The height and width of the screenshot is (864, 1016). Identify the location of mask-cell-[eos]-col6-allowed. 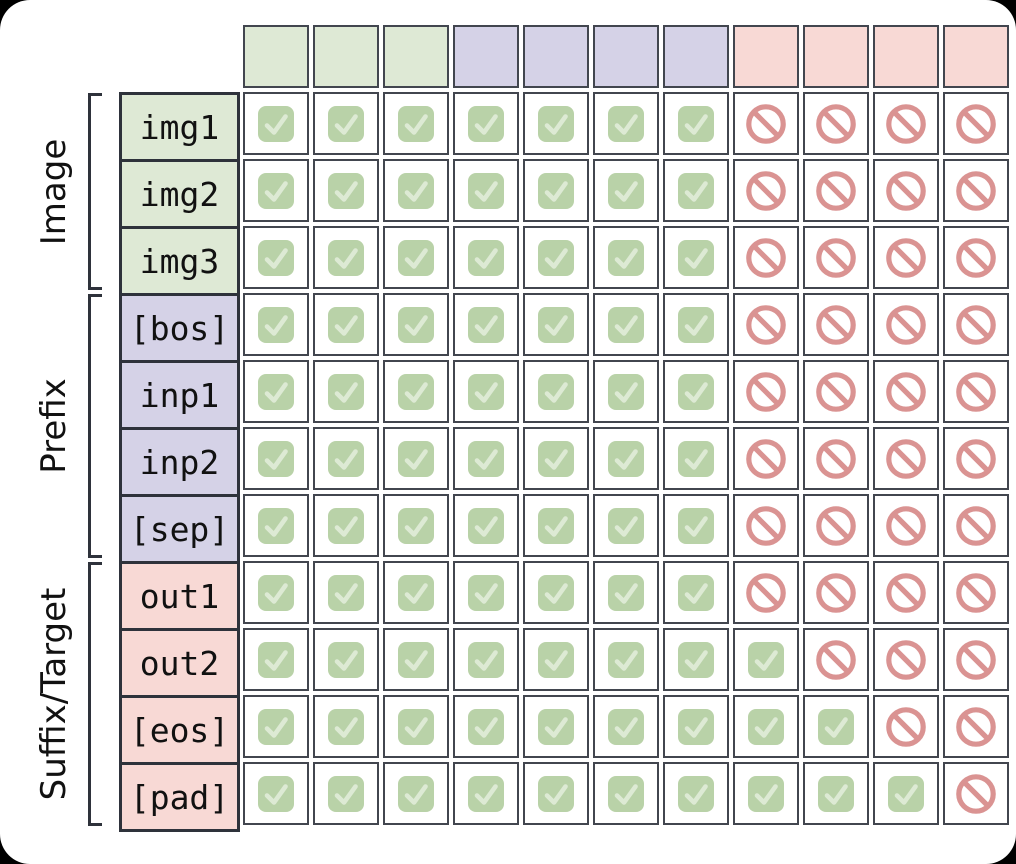
(626, 726).